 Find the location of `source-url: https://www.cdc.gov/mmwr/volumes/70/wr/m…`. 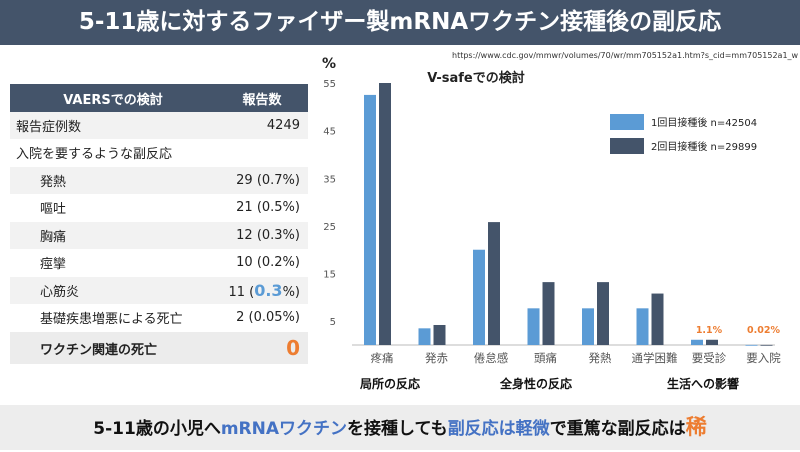

source-url: https://www.cdc.gov/mmwr/volumes/70/wr/m… is located at coordinates (625, 55).